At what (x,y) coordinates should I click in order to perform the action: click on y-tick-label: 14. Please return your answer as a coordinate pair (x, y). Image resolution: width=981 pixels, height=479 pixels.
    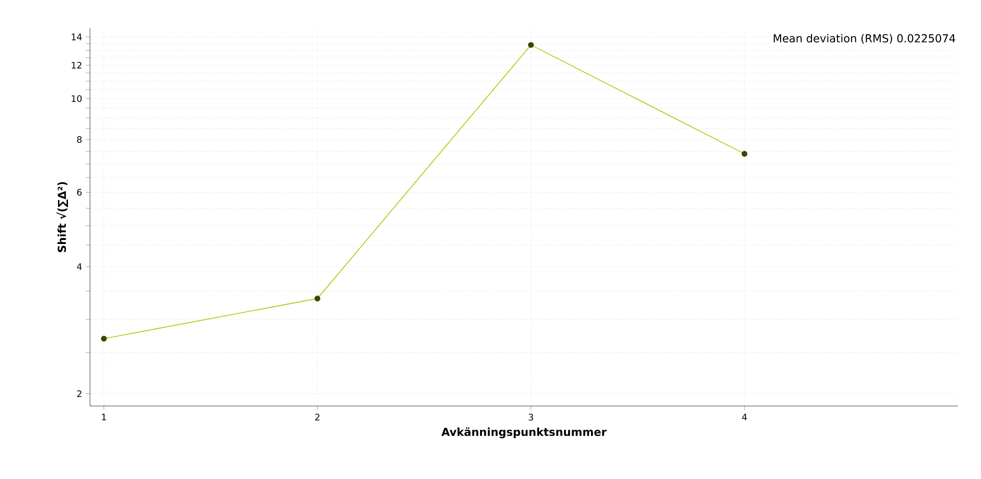
    Looking at the image, I should click on (77, 37).